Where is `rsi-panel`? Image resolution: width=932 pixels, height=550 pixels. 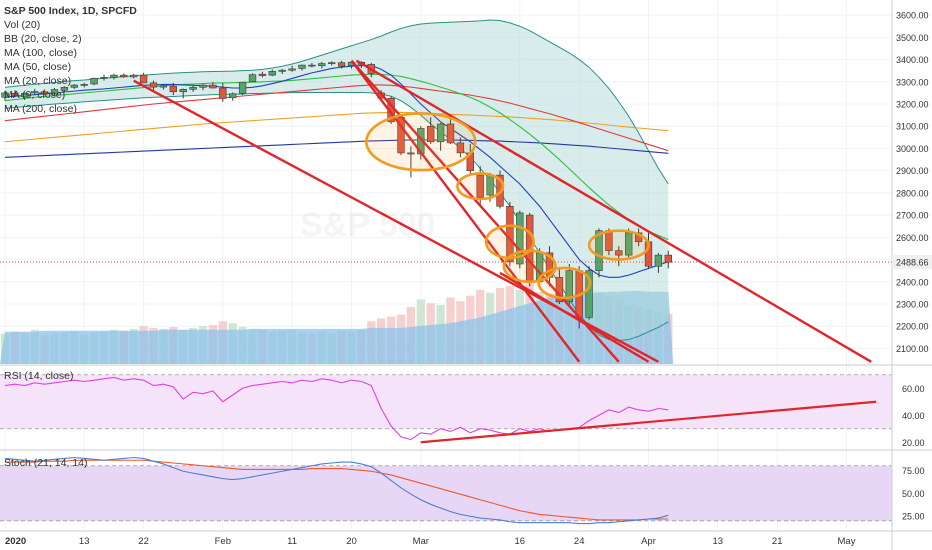
rsi-panel is located at coordinates (446, 409).